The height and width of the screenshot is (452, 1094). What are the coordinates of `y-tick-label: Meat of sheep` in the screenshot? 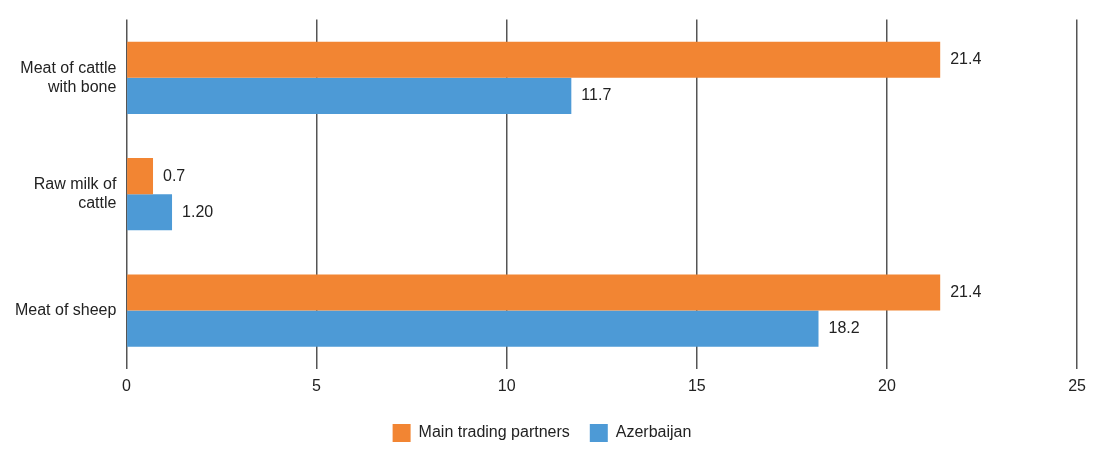 It's located at (65, 310).